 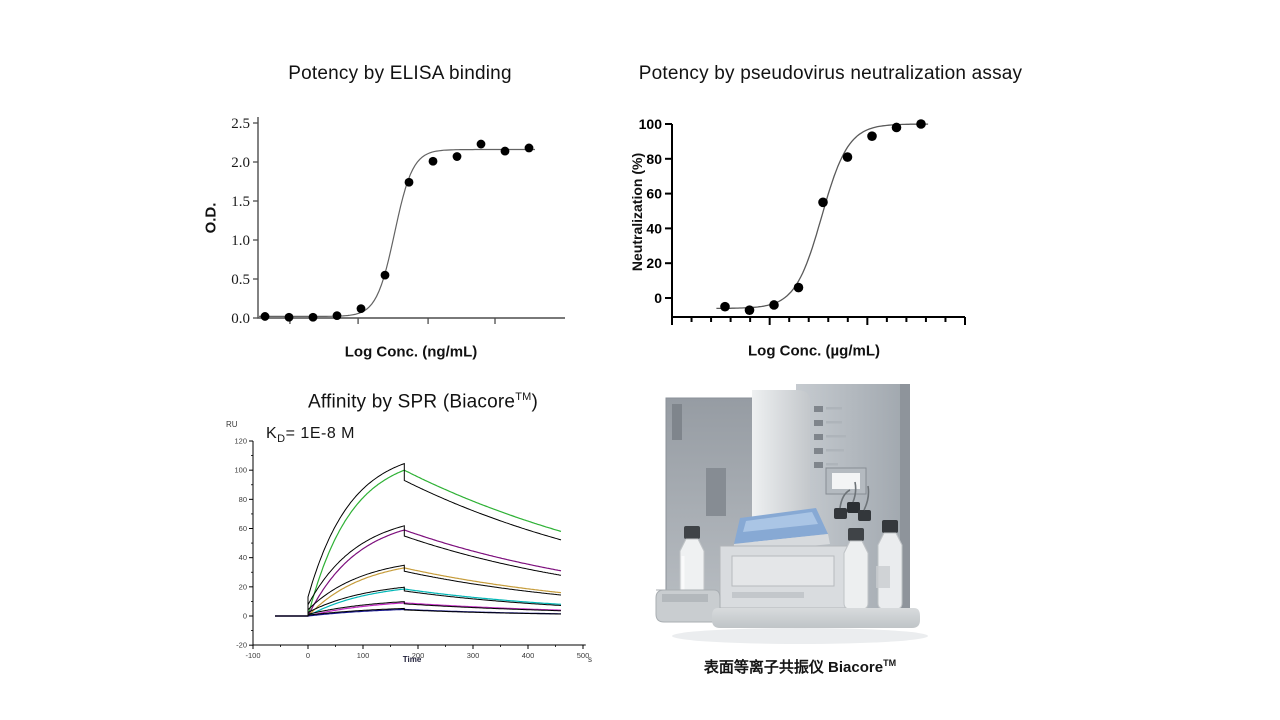 What do you see at coordinates (240, 202) in the screenshot?
I see `elisa-ytick-label: 1.5` at bounding box center [240, 202].